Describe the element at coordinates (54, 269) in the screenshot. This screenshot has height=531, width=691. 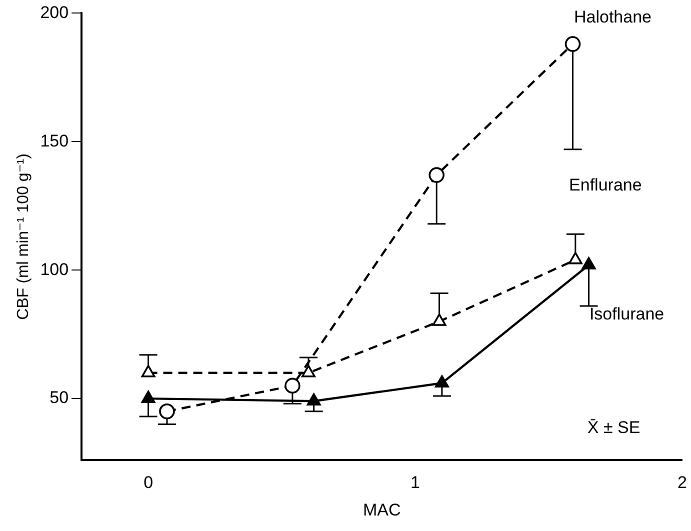
I see `y-tick-label: 100` at that location.